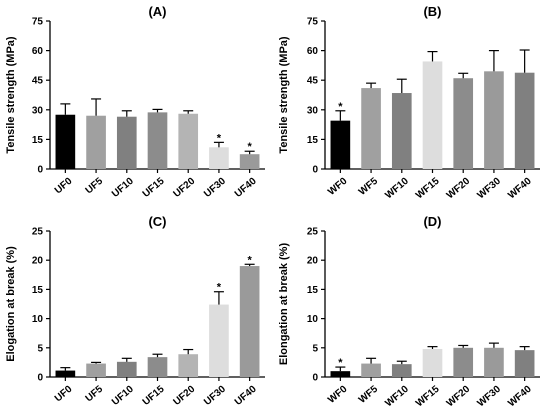  Describe the element at coordinates (157, 221) in the screenshot. I see `panel-title: (C)` at that location.